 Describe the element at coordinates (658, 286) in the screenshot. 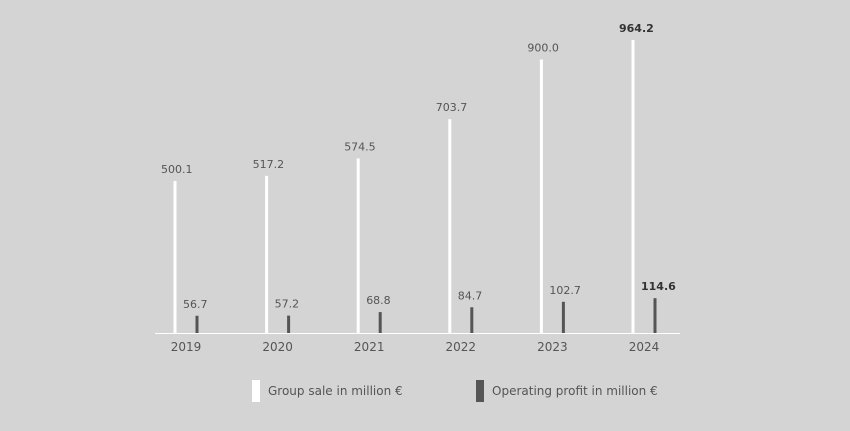

I see `data-label-operating-profit-2024: 114.6` at that location.